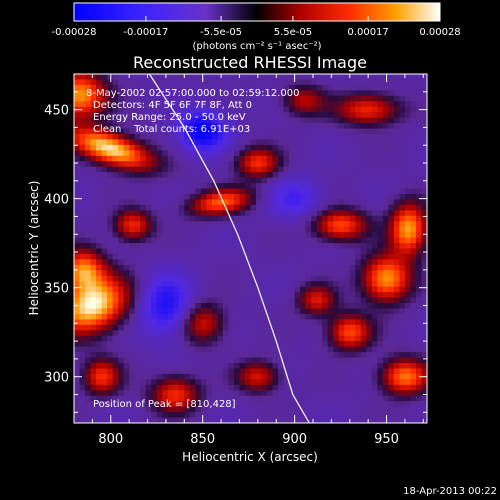 This screenshot has width=500, height=500. Describe the element at coordinates (439, 32) in the screenshot. I see `colorbar-tick-label: 0.00028` at that location.